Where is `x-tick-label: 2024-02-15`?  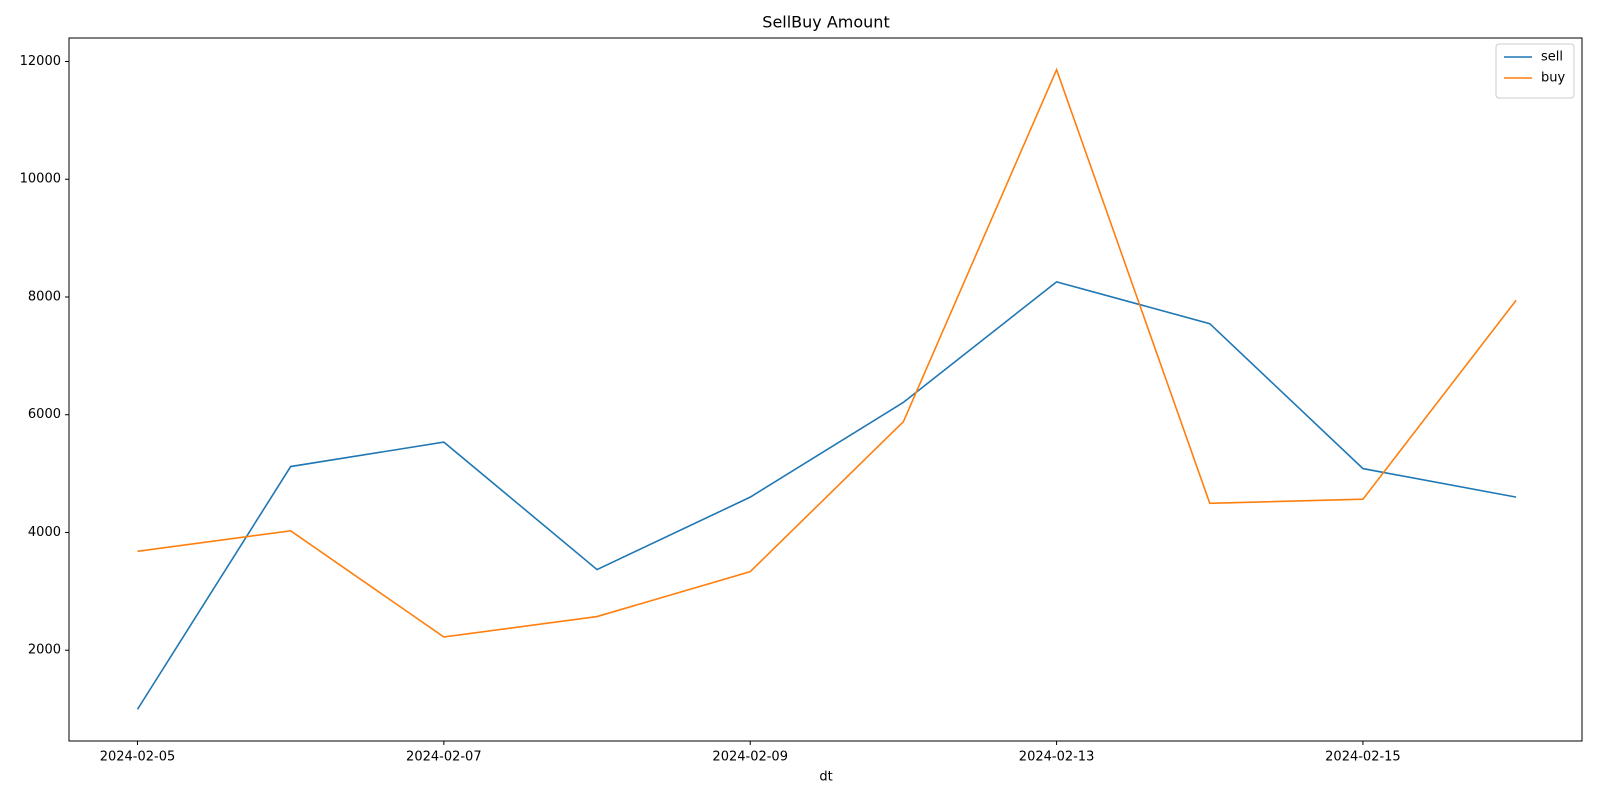 x-tick-label: 2024-02-15 is located at coordinates (1363, 757).